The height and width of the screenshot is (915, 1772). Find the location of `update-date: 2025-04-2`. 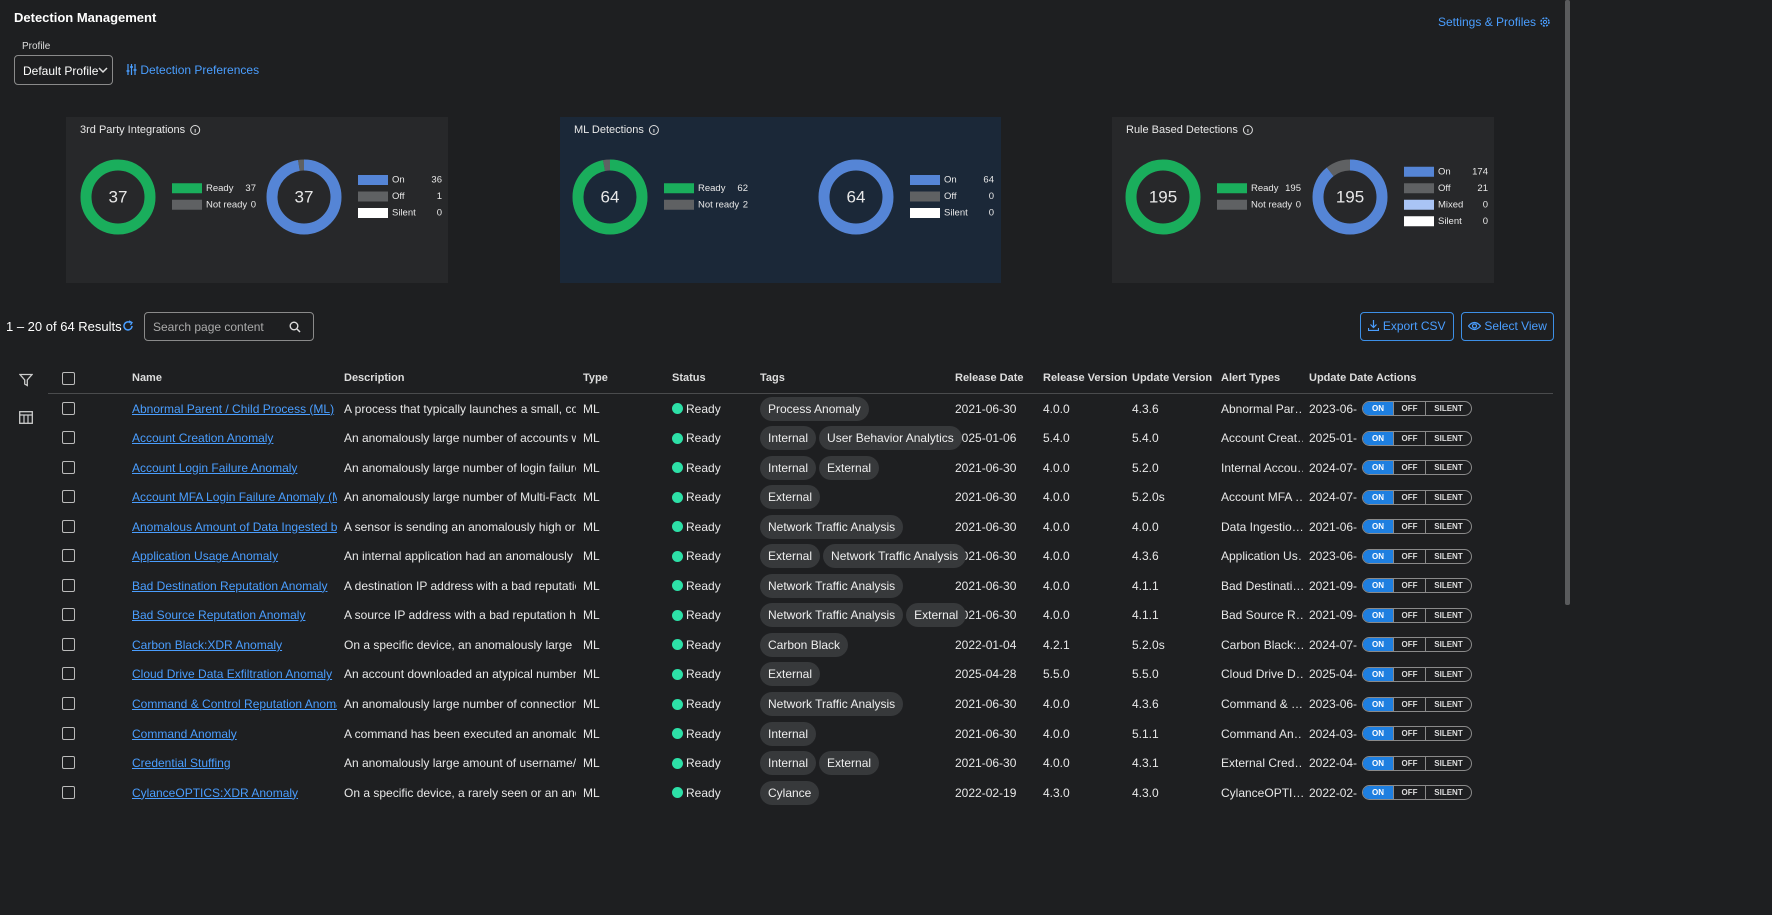

update-date: 2025-04-2 is located at coordinates (1333, 674).